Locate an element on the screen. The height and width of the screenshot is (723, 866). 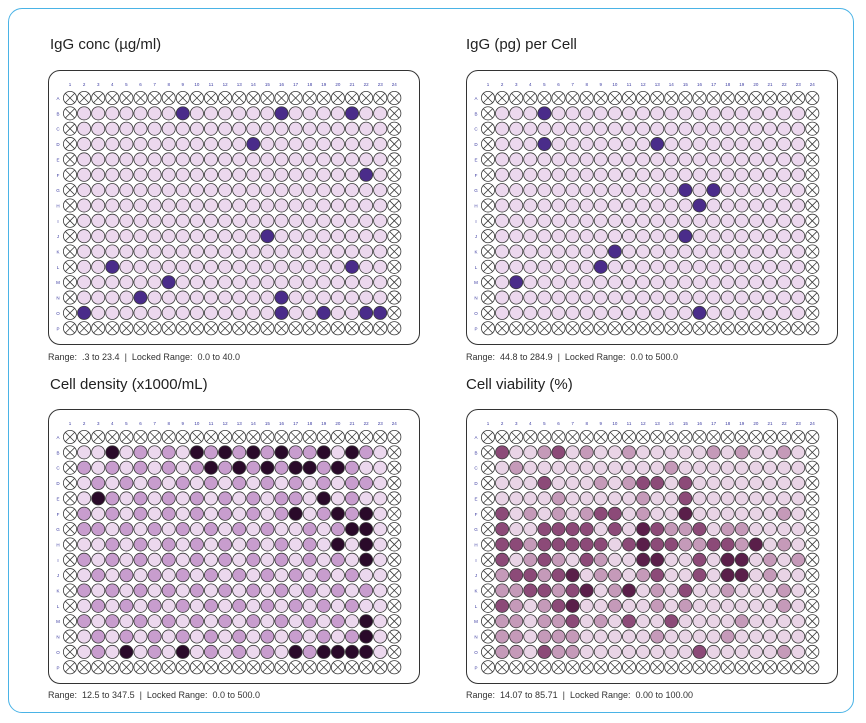
column-label: 20 is located at coordinates (338, 423).